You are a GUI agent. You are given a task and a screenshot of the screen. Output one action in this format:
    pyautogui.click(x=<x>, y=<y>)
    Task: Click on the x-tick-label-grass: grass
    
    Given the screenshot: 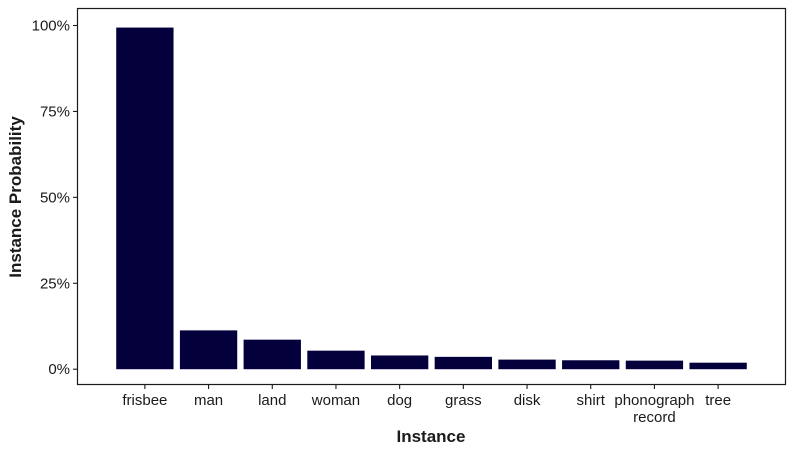 What is the action you would take?
    pyautogui.click(x=463, y=400)
    